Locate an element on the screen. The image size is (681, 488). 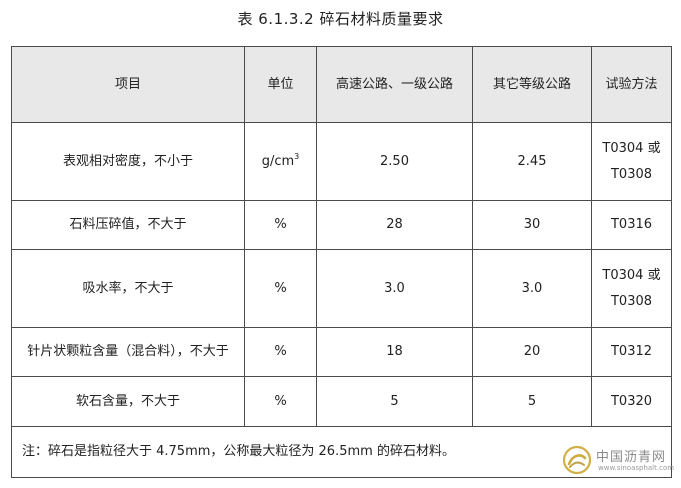
table-note-row: 注：碎石是指粒径大于 4.75mm，公称最大粒径为 26.5mm 的碎石材料。 is located at coordinates (341, 452).